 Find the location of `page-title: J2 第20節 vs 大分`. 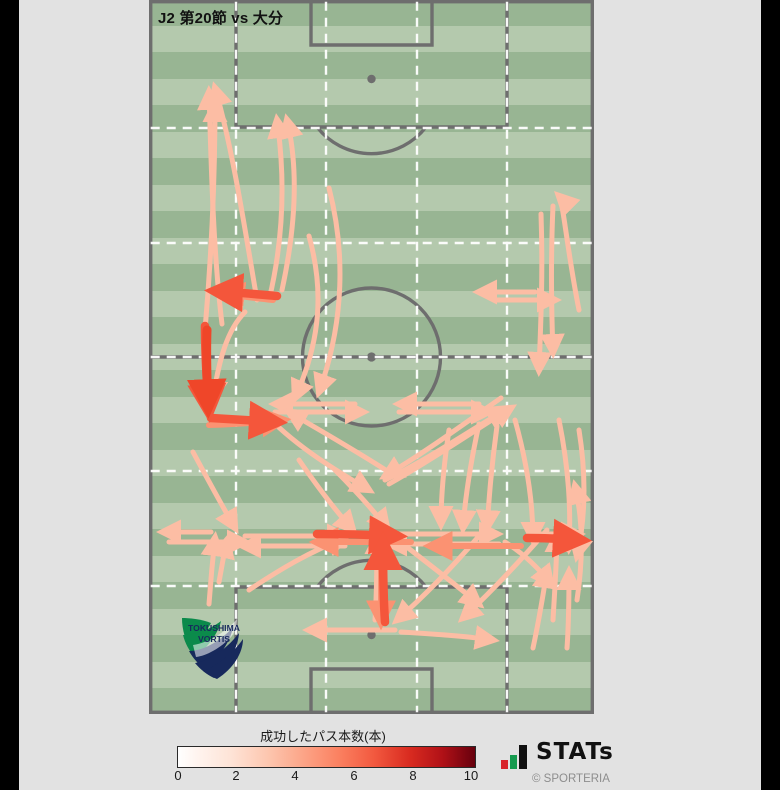

page-title: J2 第20節 vs 大分 is located at coordinates (221, 18).